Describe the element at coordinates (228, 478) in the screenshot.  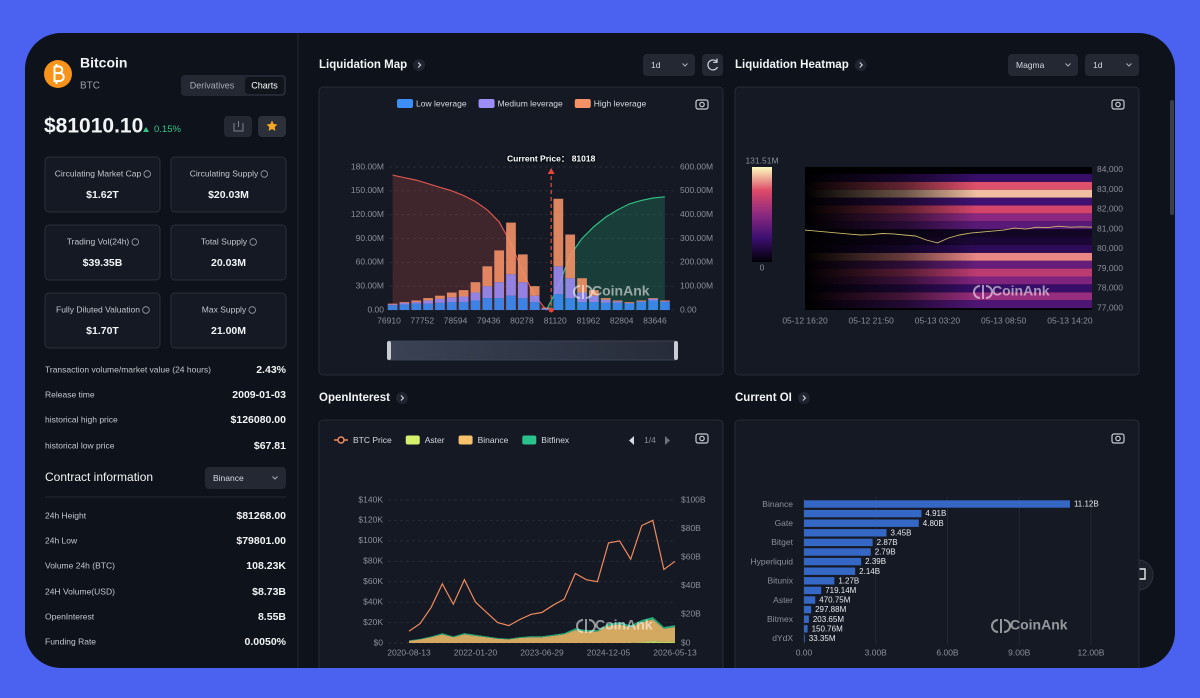
I see `exchange: Binance` at that location.